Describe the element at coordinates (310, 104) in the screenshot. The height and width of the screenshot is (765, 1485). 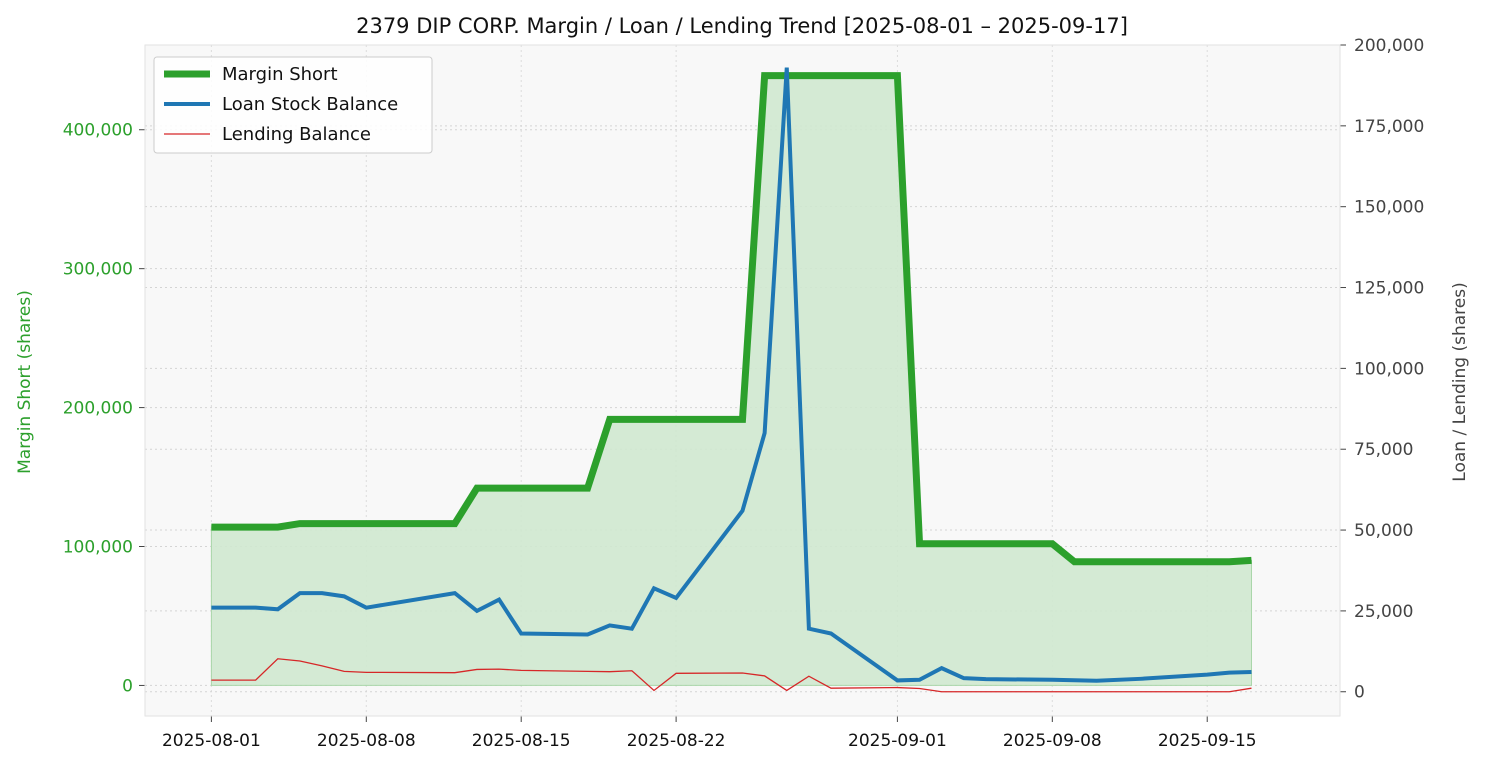
I see `legend-label-loan: Loan Stock Balance` at that location.